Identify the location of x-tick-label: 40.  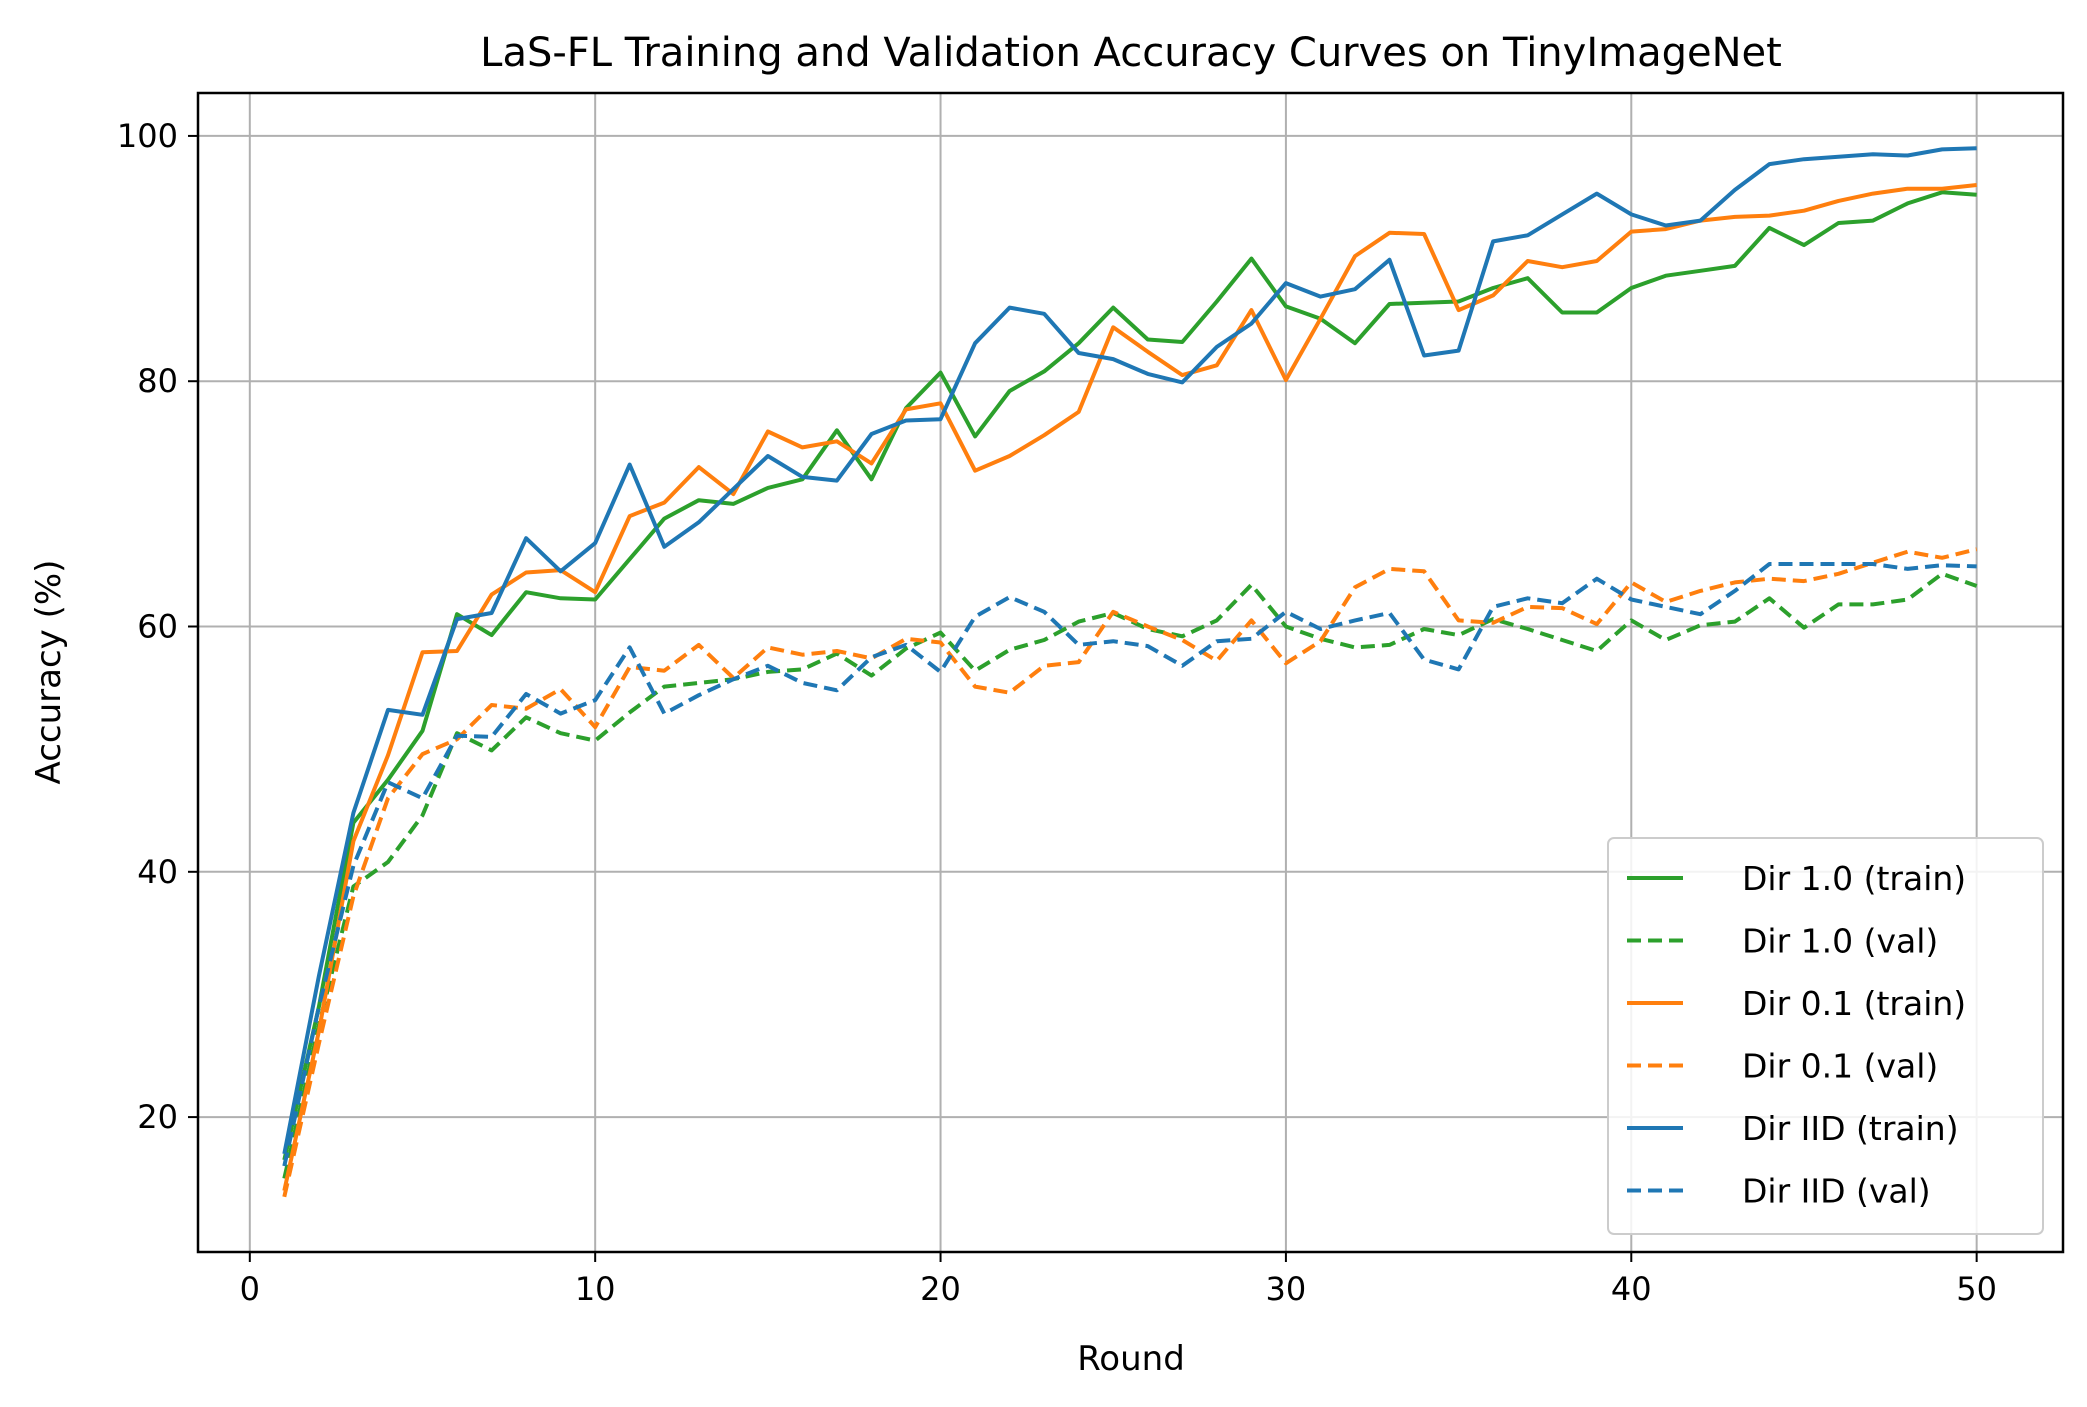
(1631, 1289).